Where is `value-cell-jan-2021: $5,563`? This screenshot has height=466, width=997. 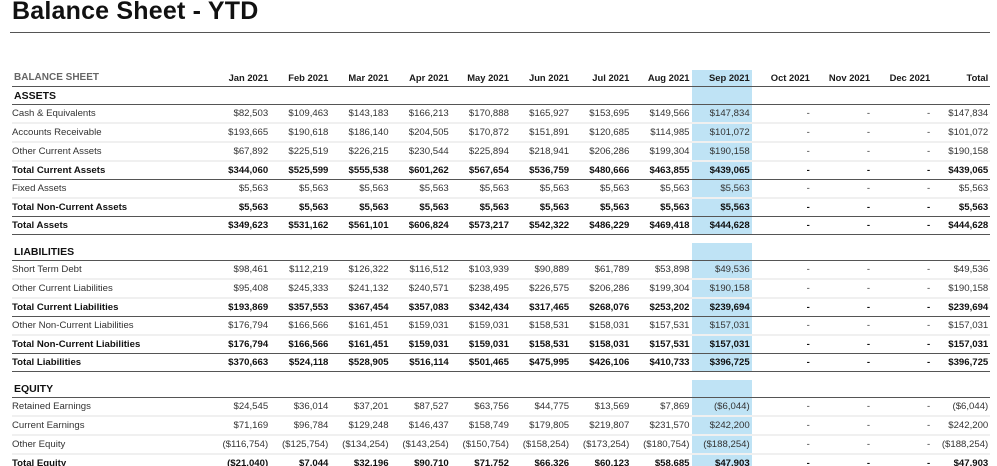 value-cell-jan-2021: $5,563 is located at coordinates (240, 207).